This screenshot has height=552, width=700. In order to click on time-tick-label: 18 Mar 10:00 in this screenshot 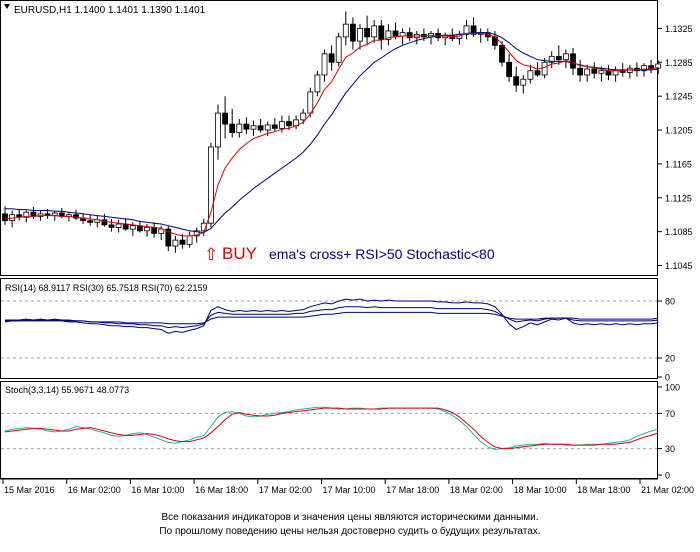, I will do `click(540, 490)`.